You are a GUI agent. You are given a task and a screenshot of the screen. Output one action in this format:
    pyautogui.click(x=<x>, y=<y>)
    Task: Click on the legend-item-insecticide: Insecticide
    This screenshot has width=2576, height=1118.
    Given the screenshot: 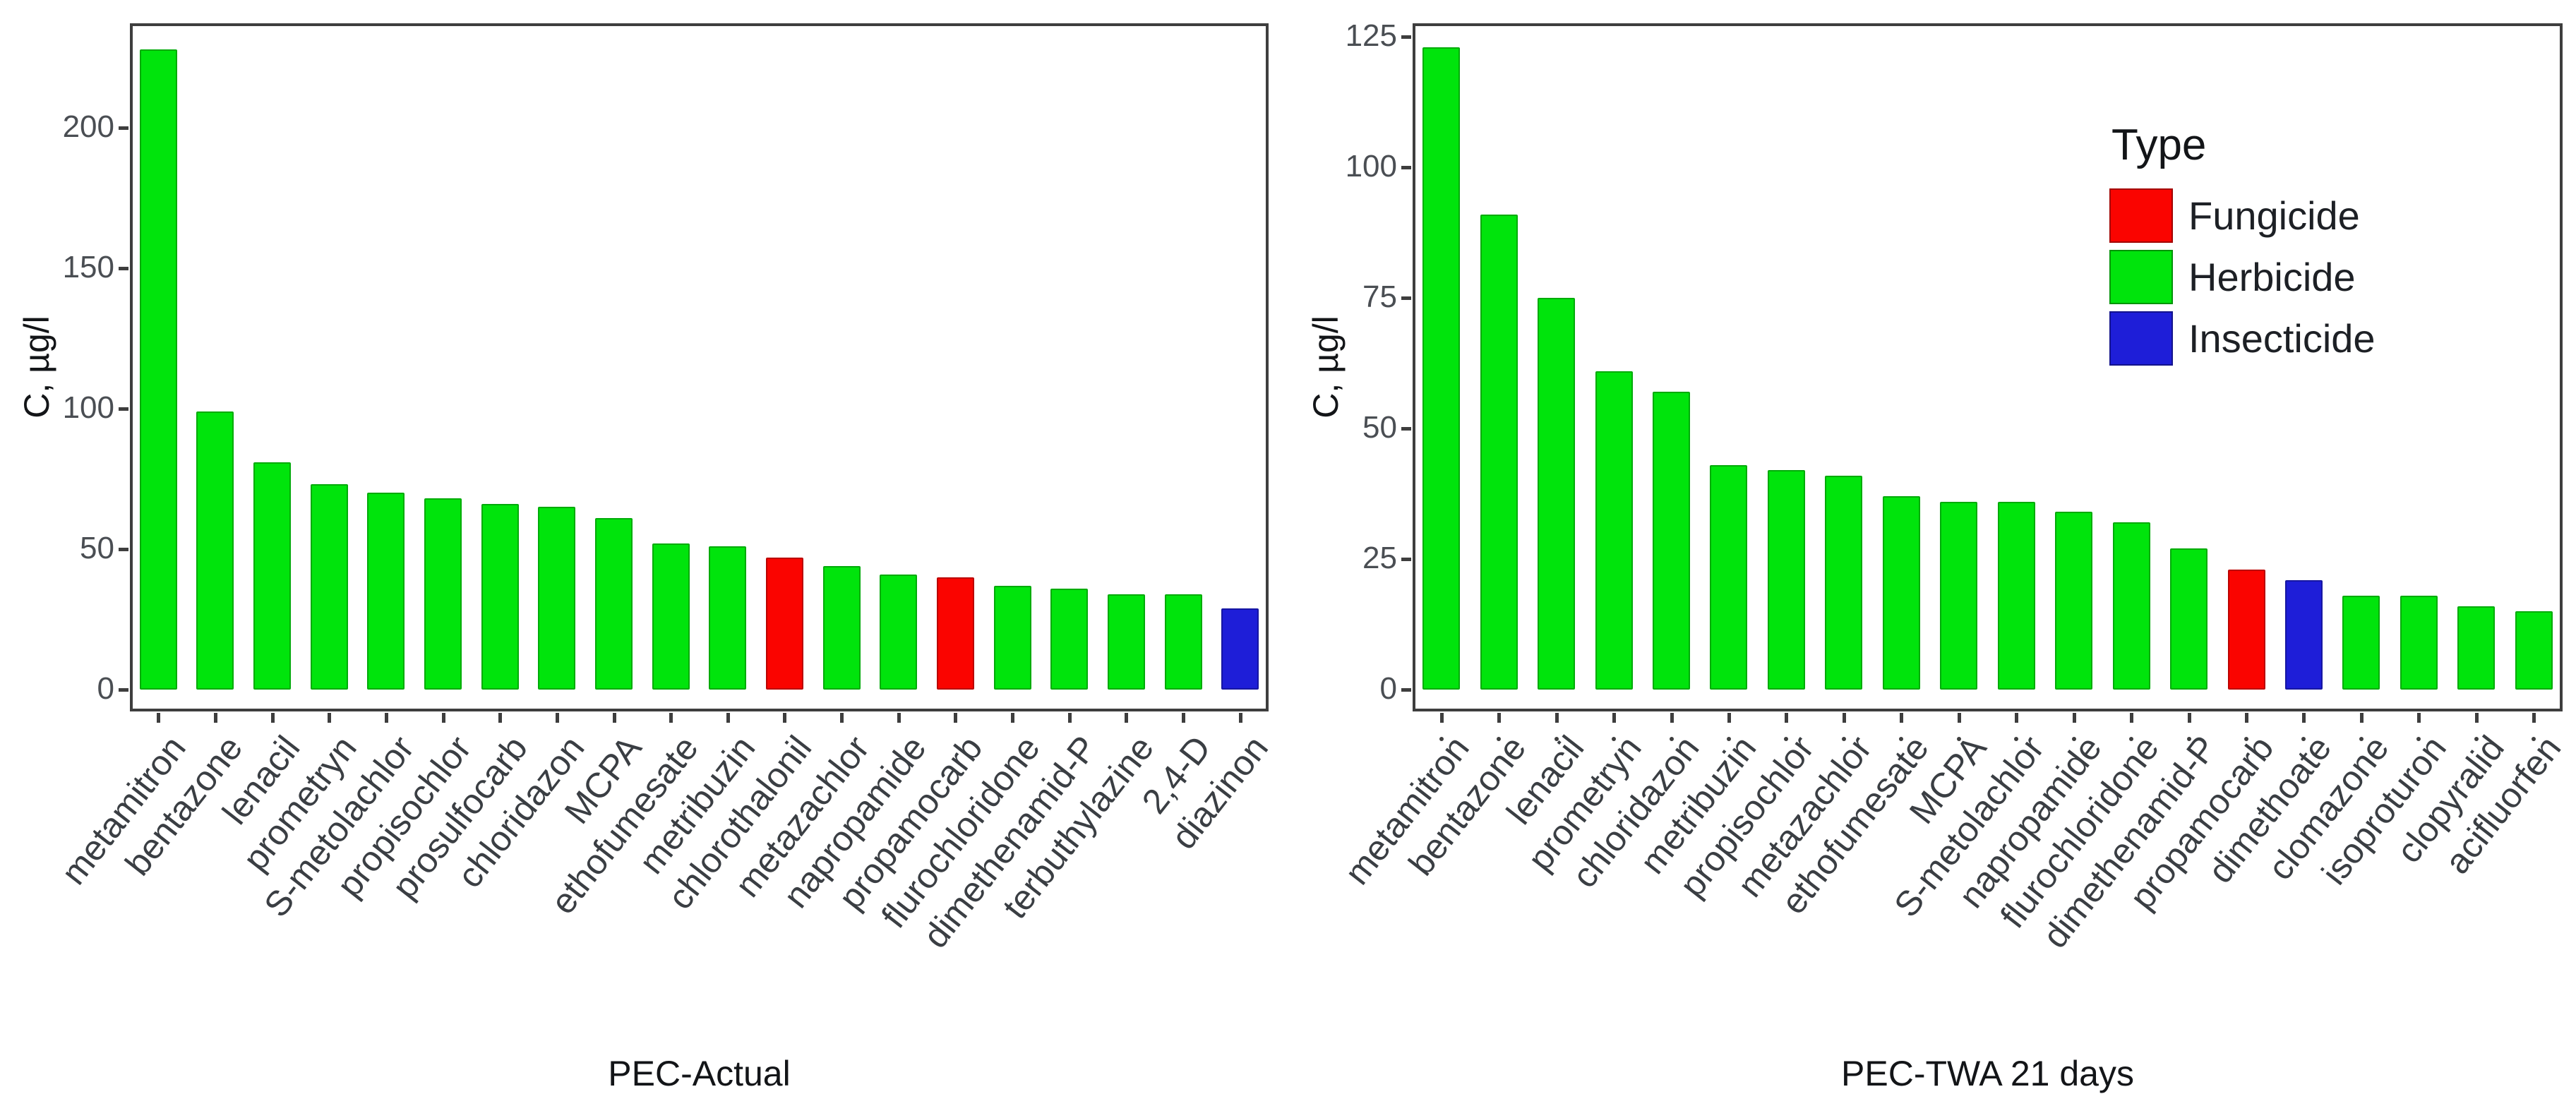 What is the action you would take?
    pyautogui.click(x=2242, y=338)
    